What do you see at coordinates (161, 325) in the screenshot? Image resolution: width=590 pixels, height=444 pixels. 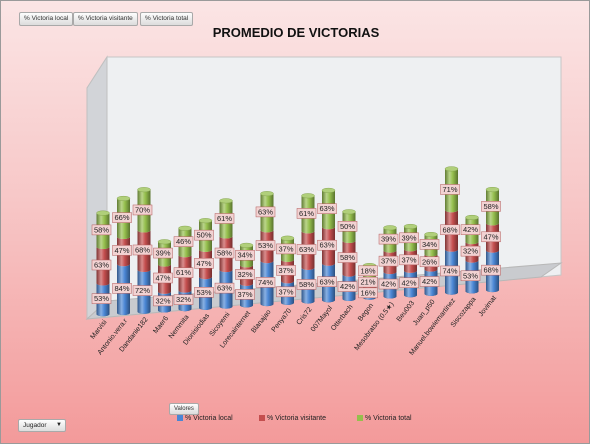 I see `category-label: Maer6` at bounding box center [161, 325].